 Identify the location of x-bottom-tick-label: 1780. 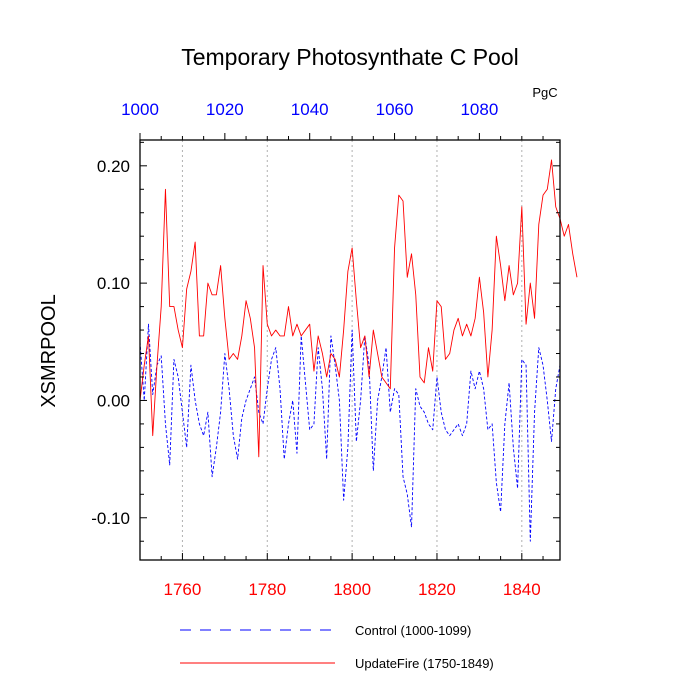
(267, 589).